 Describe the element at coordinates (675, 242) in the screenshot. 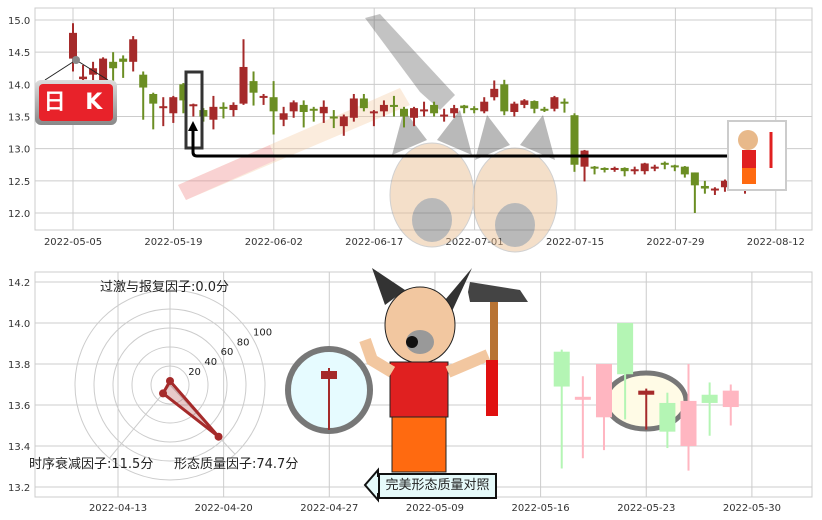

I see `x-tick-label: 2022-07-29` at that location.